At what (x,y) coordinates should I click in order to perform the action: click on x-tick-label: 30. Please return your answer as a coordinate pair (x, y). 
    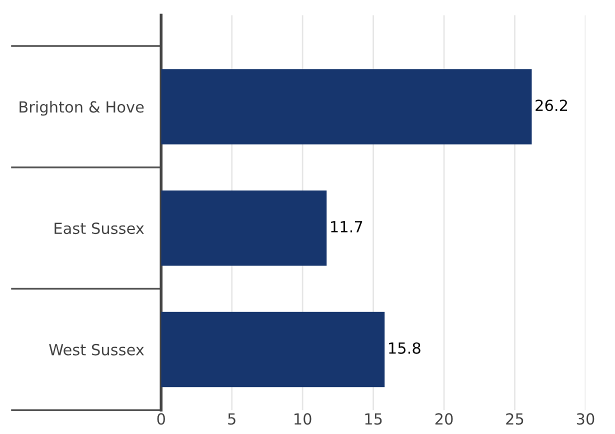
    Looking at the image, I should click on (585, 419).